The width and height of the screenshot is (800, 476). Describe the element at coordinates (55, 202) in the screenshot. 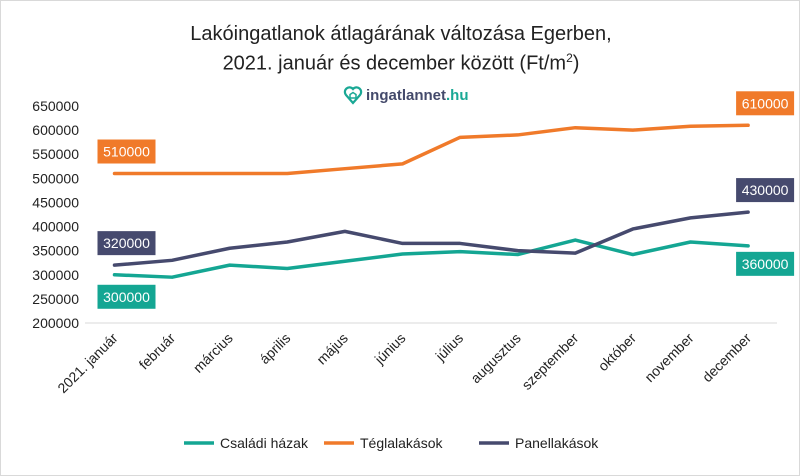

I see `y-tick-label: 450000` at that location.